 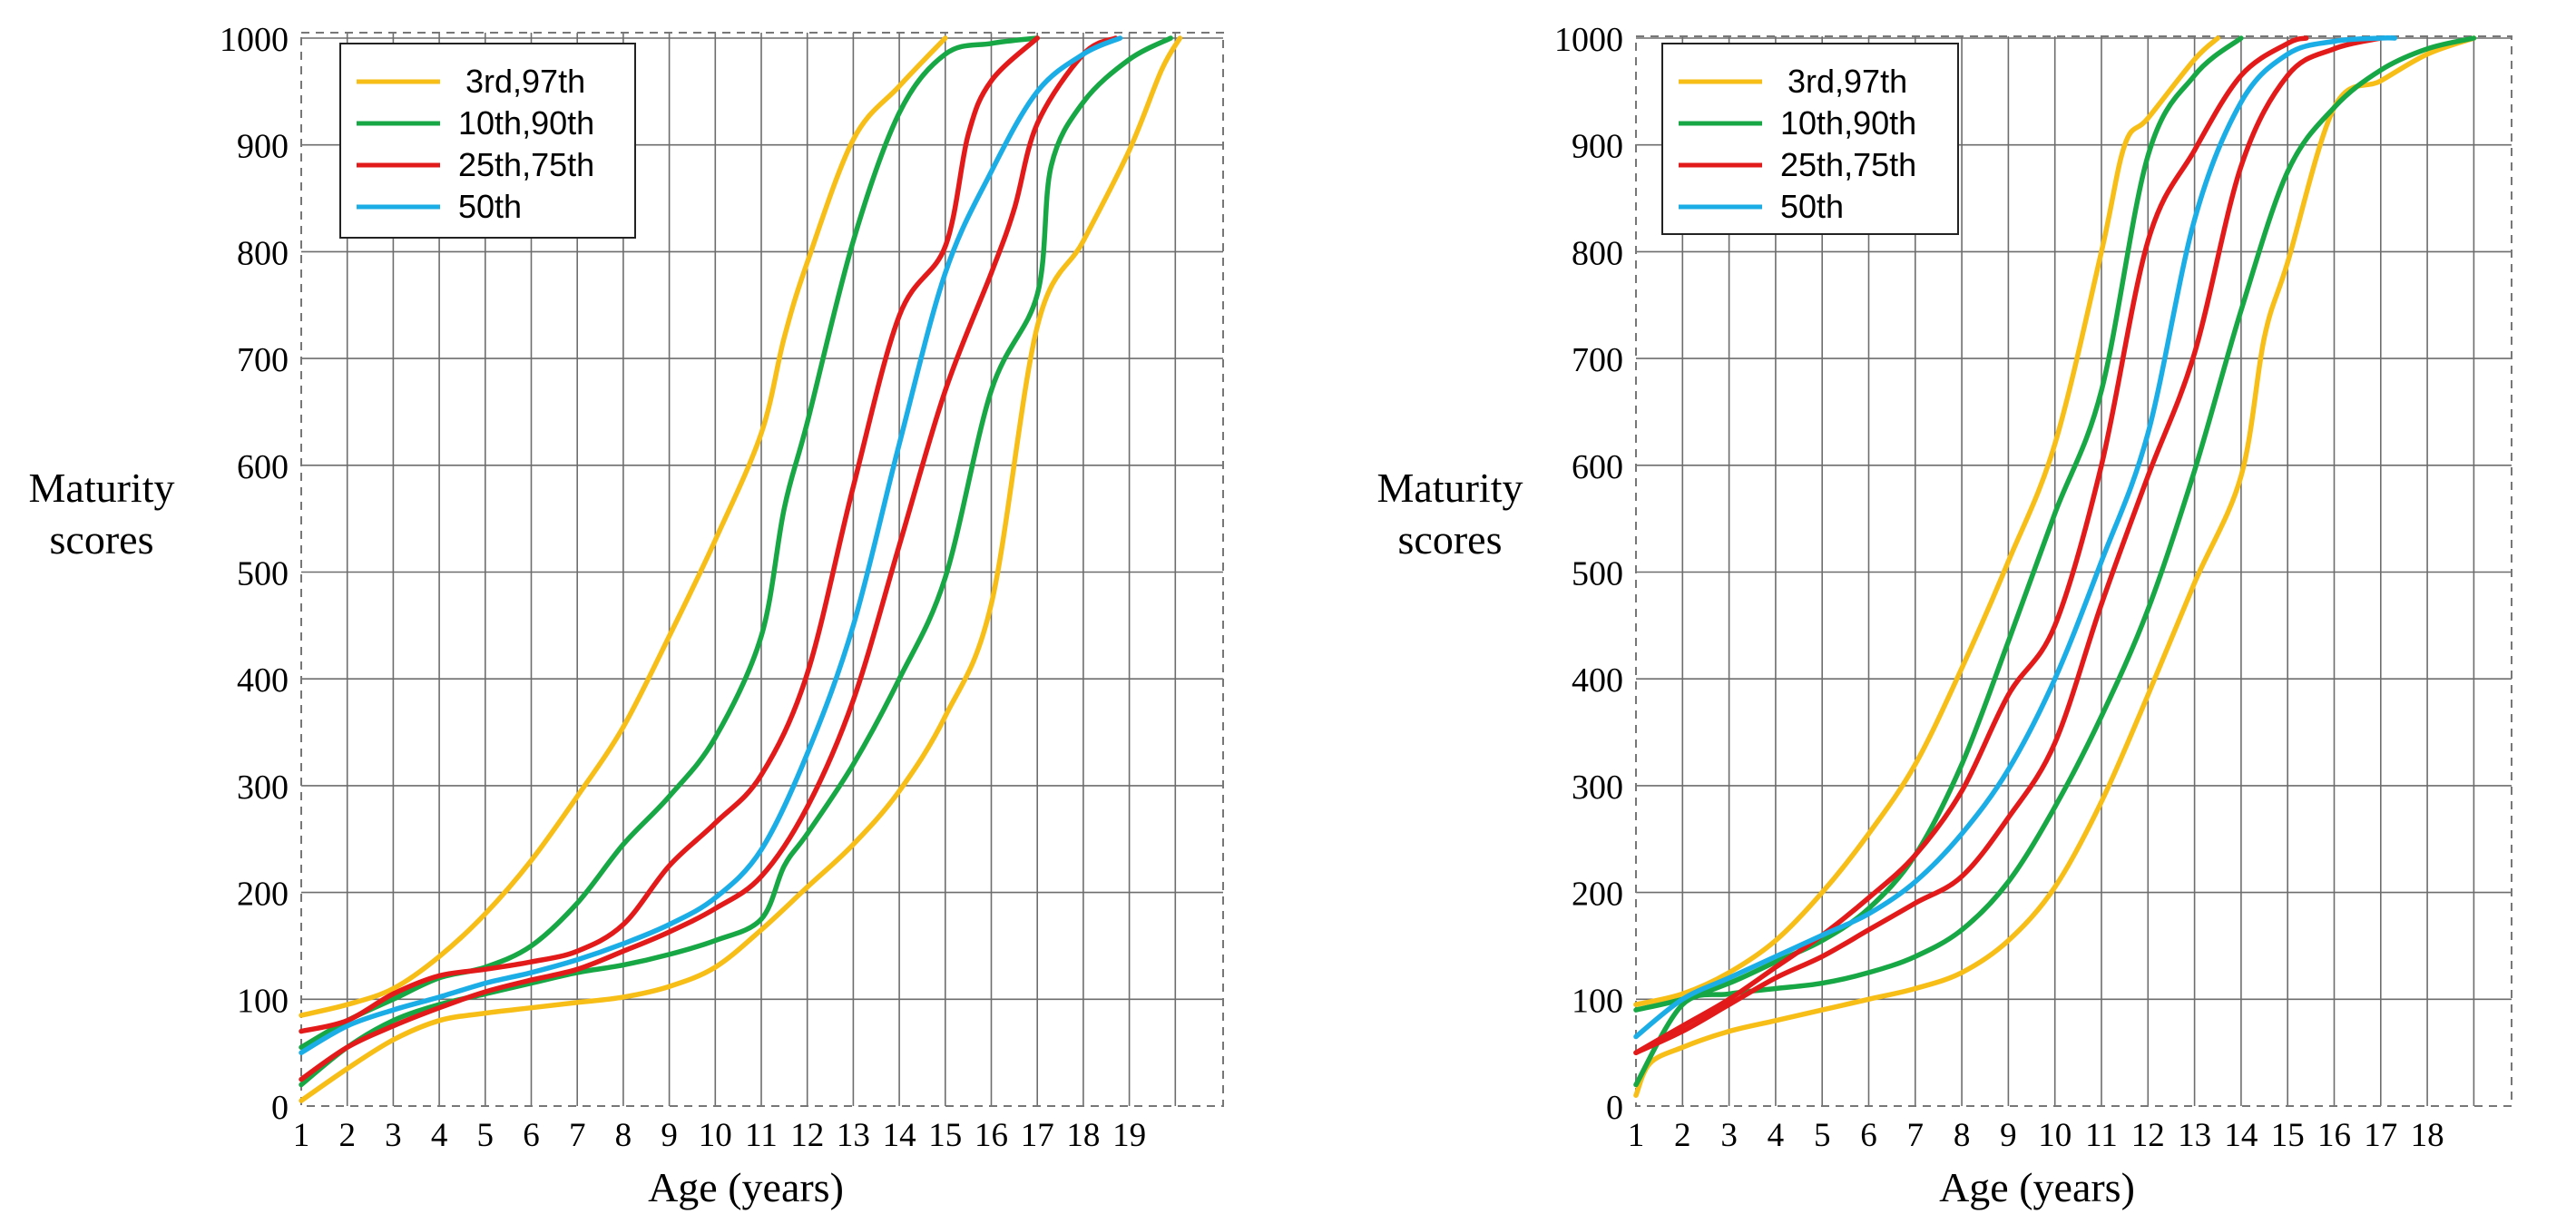 I want to click on right-x-tick-label: 5, so click(x=1822, y=1136).